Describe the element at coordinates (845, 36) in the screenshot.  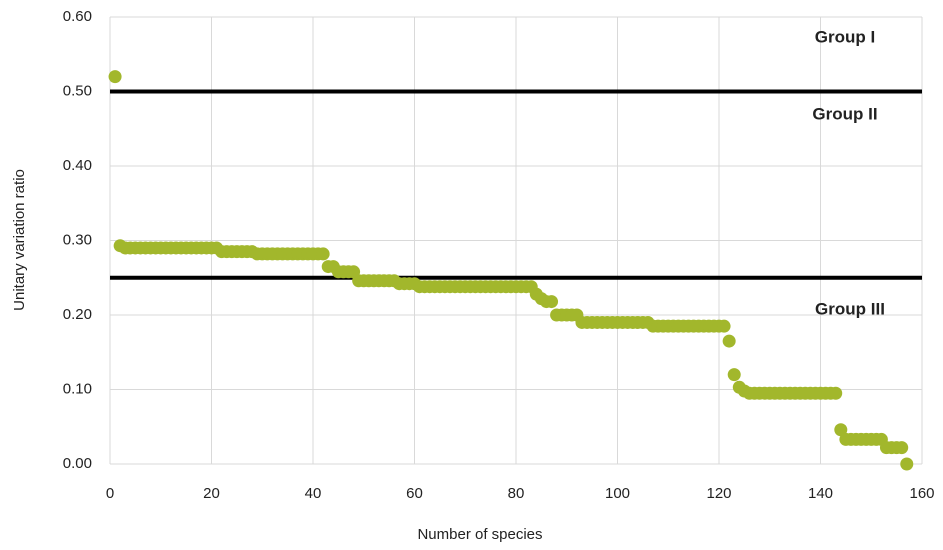
I see `annotation: Group I` at that location.